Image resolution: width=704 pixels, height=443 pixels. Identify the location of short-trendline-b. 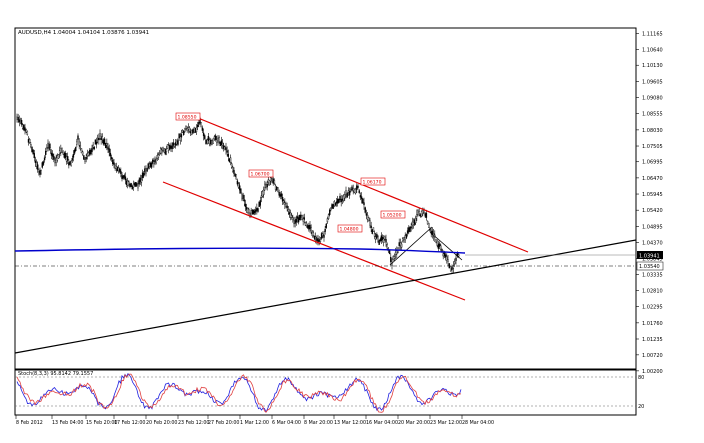
(446, 246).